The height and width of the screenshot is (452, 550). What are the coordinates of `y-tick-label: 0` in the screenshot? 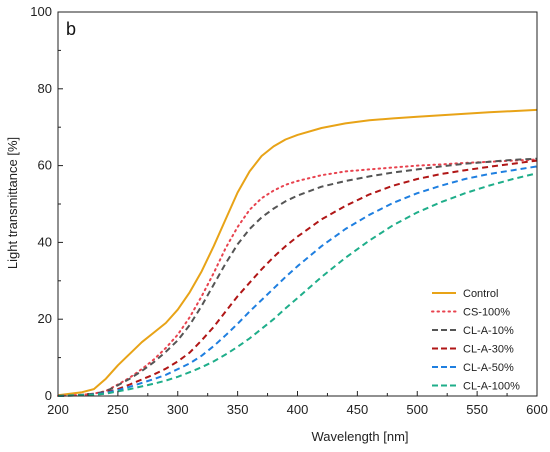 It's located at (48, 395).